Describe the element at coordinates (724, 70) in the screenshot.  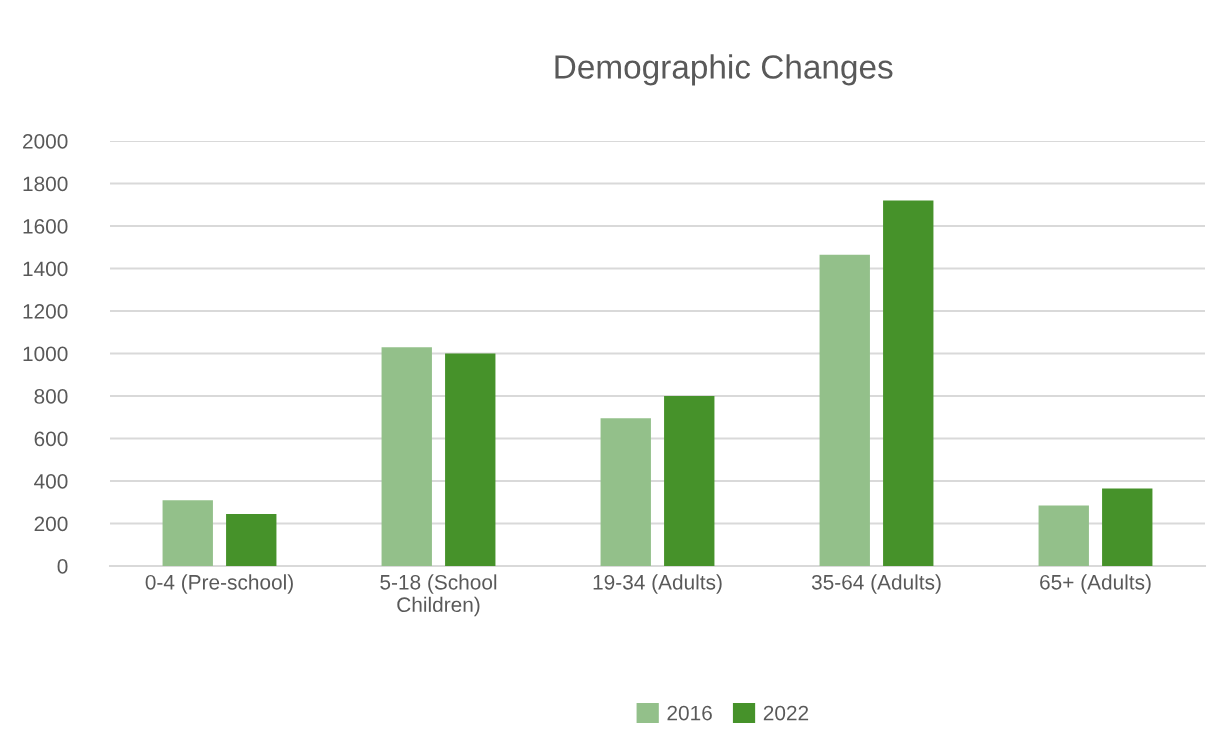
I see `chart-title: Demographic Changes` at that location.